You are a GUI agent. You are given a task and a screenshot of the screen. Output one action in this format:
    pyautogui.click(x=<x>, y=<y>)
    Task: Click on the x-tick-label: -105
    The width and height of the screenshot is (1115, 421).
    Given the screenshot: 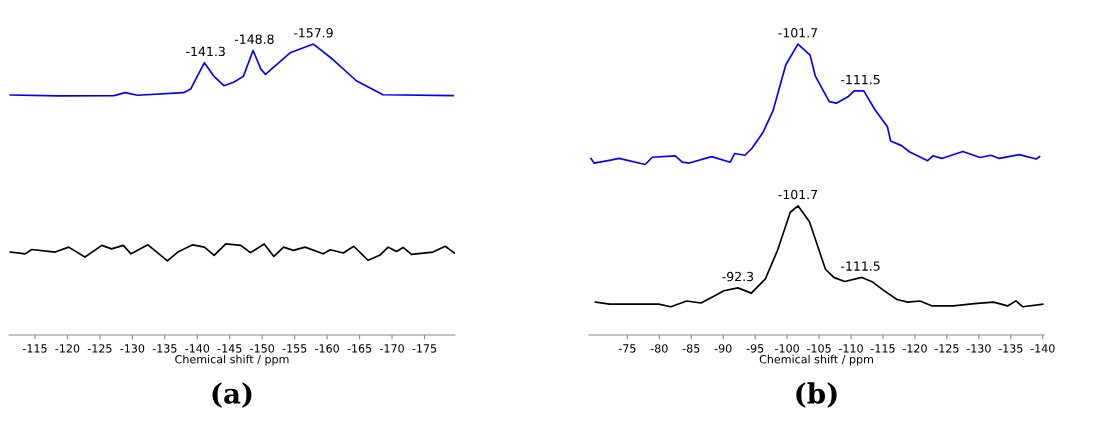 What is the action you would take?
    pyautogui.click(x=818, y=348)
    